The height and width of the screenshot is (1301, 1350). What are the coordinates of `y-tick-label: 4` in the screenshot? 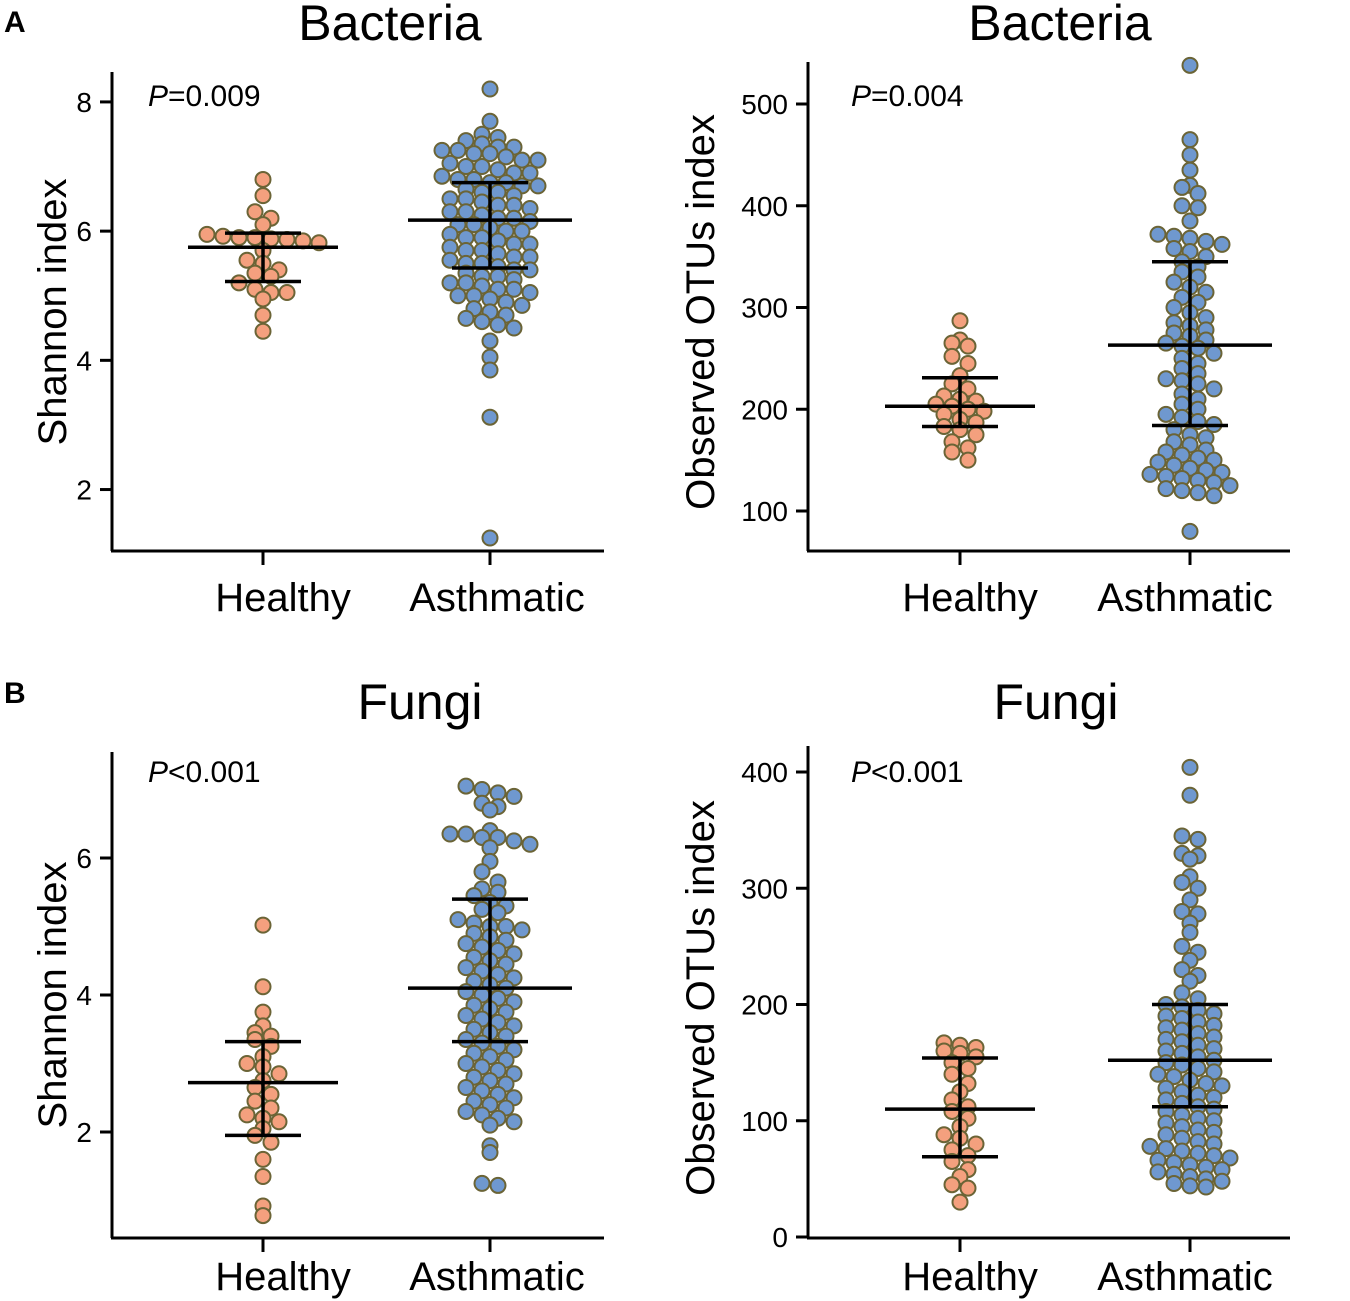 It's located at (84, 360).